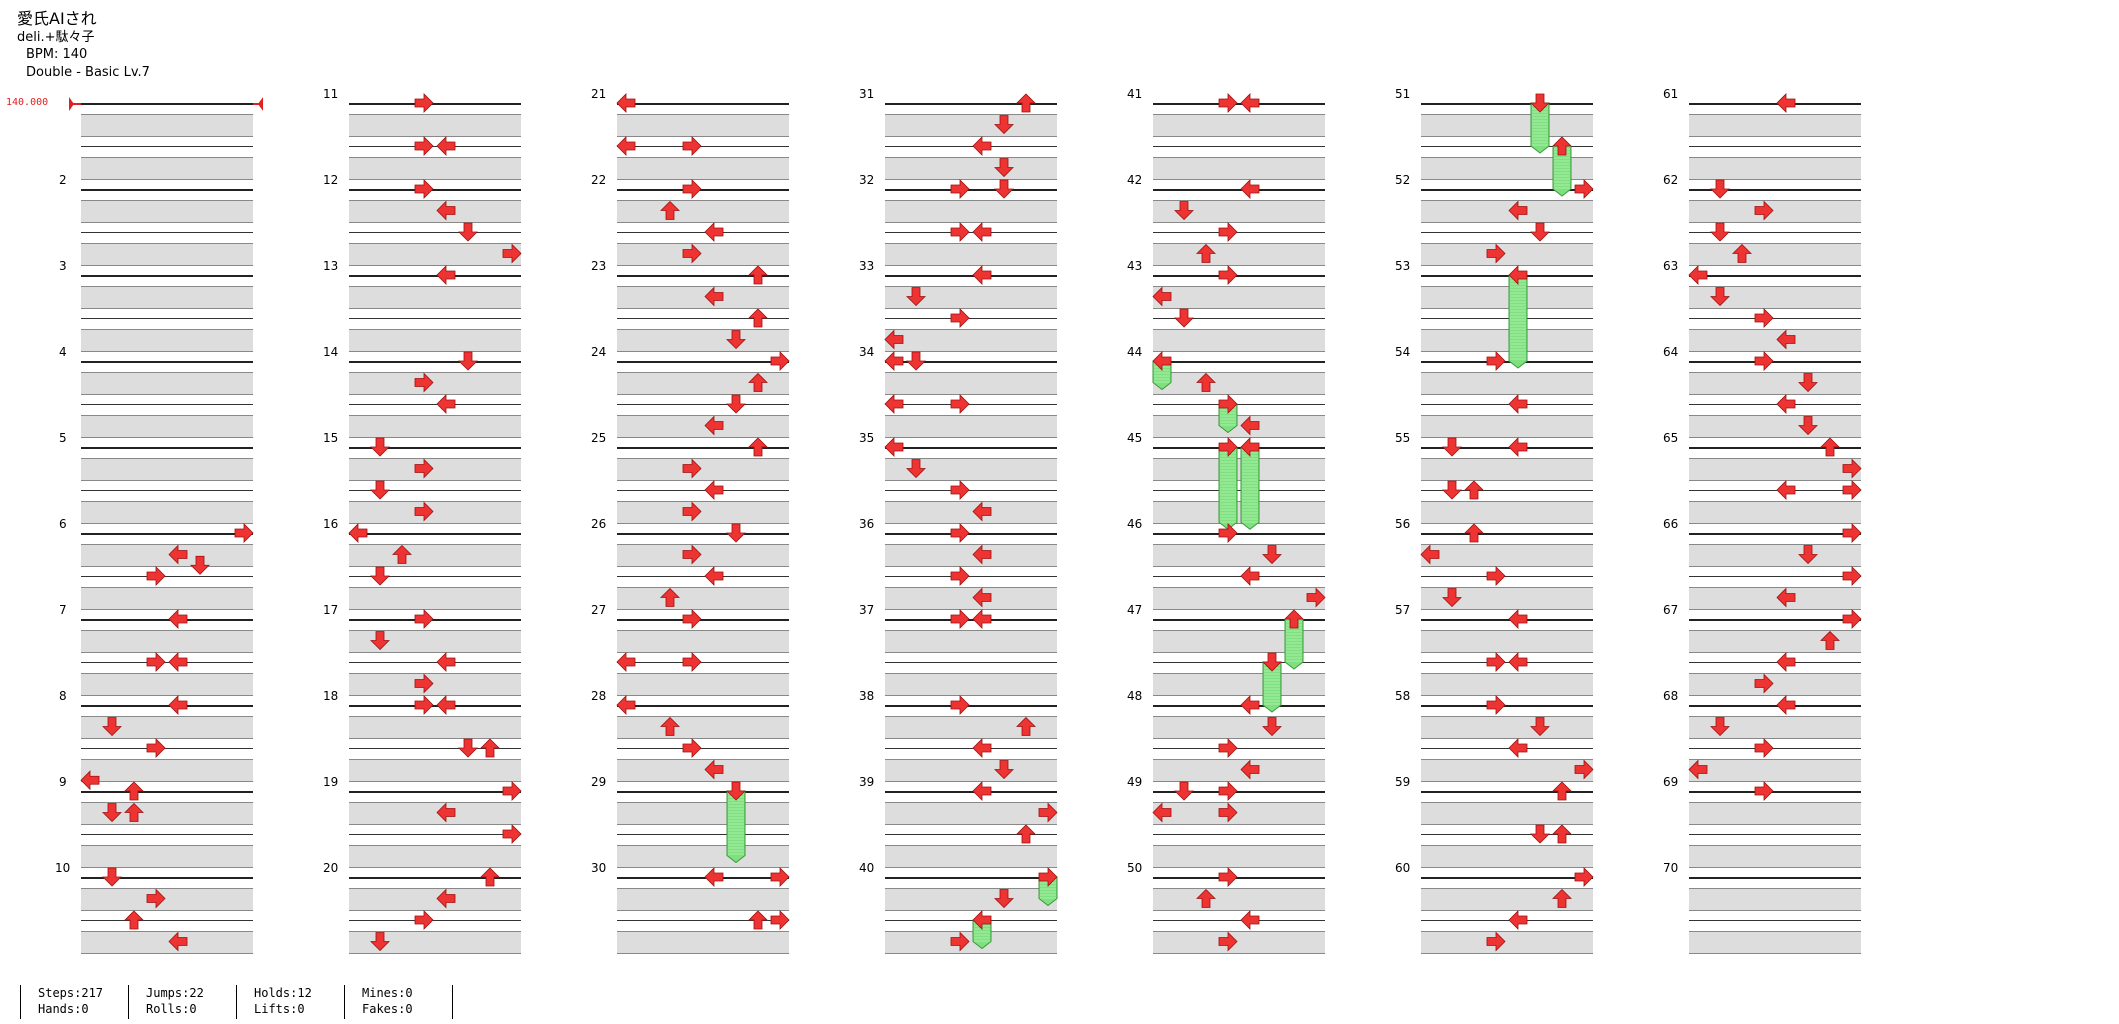  What do you see at coordinates (867, 782) in the screenshot?
I see `measure-number: 39` at bounding box center [867, 782].